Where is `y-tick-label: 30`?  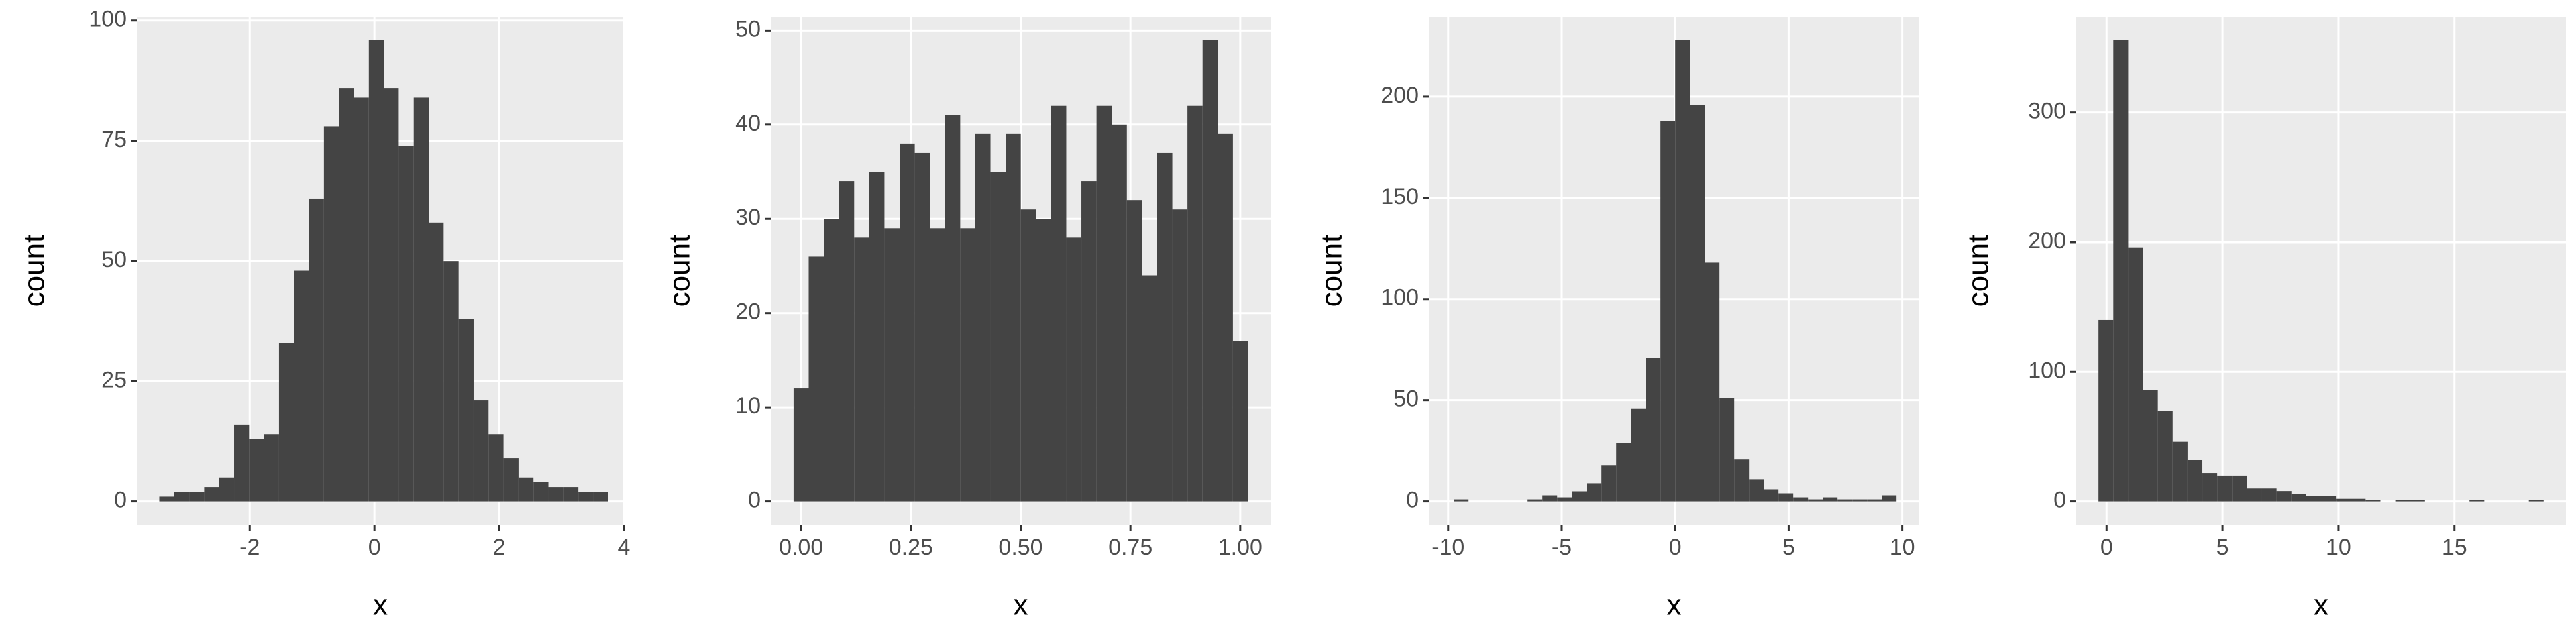 y-tick-label: 30 is located at coordinates (748, 217).